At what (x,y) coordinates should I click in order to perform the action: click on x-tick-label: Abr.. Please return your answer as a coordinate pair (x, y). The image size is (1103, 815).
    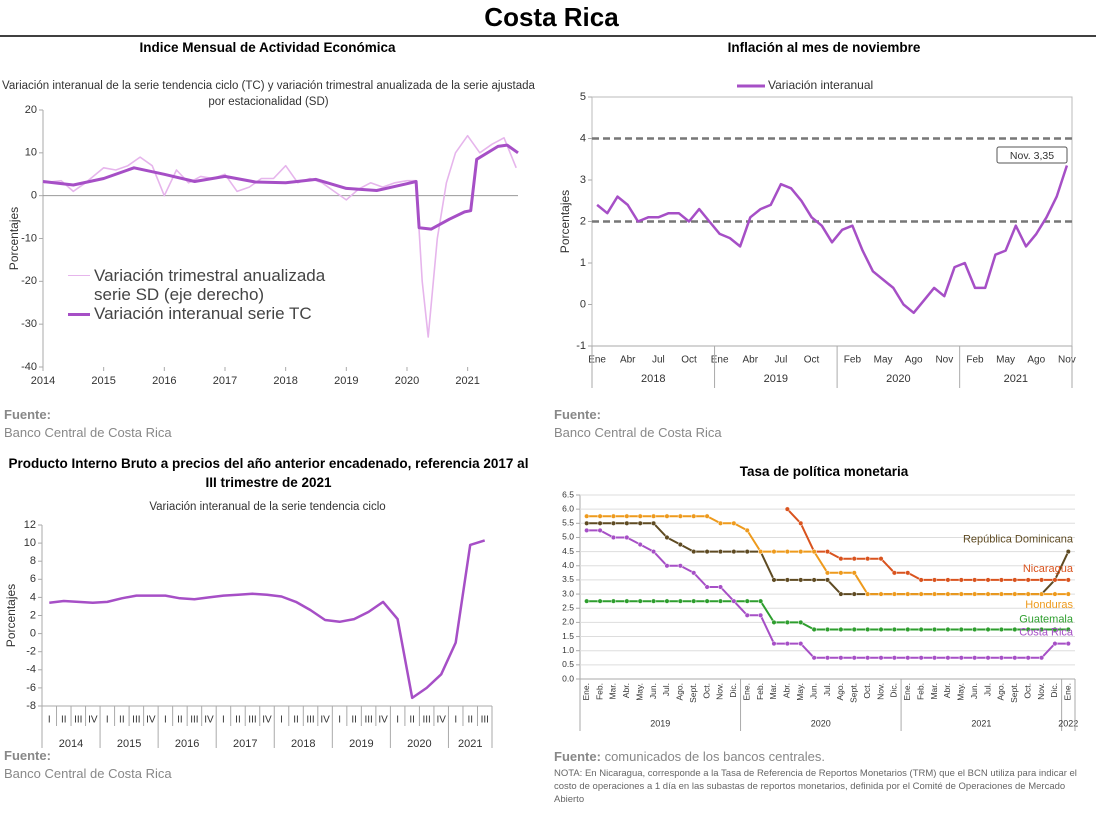
    Looking at the image, I should click on (626, 690).